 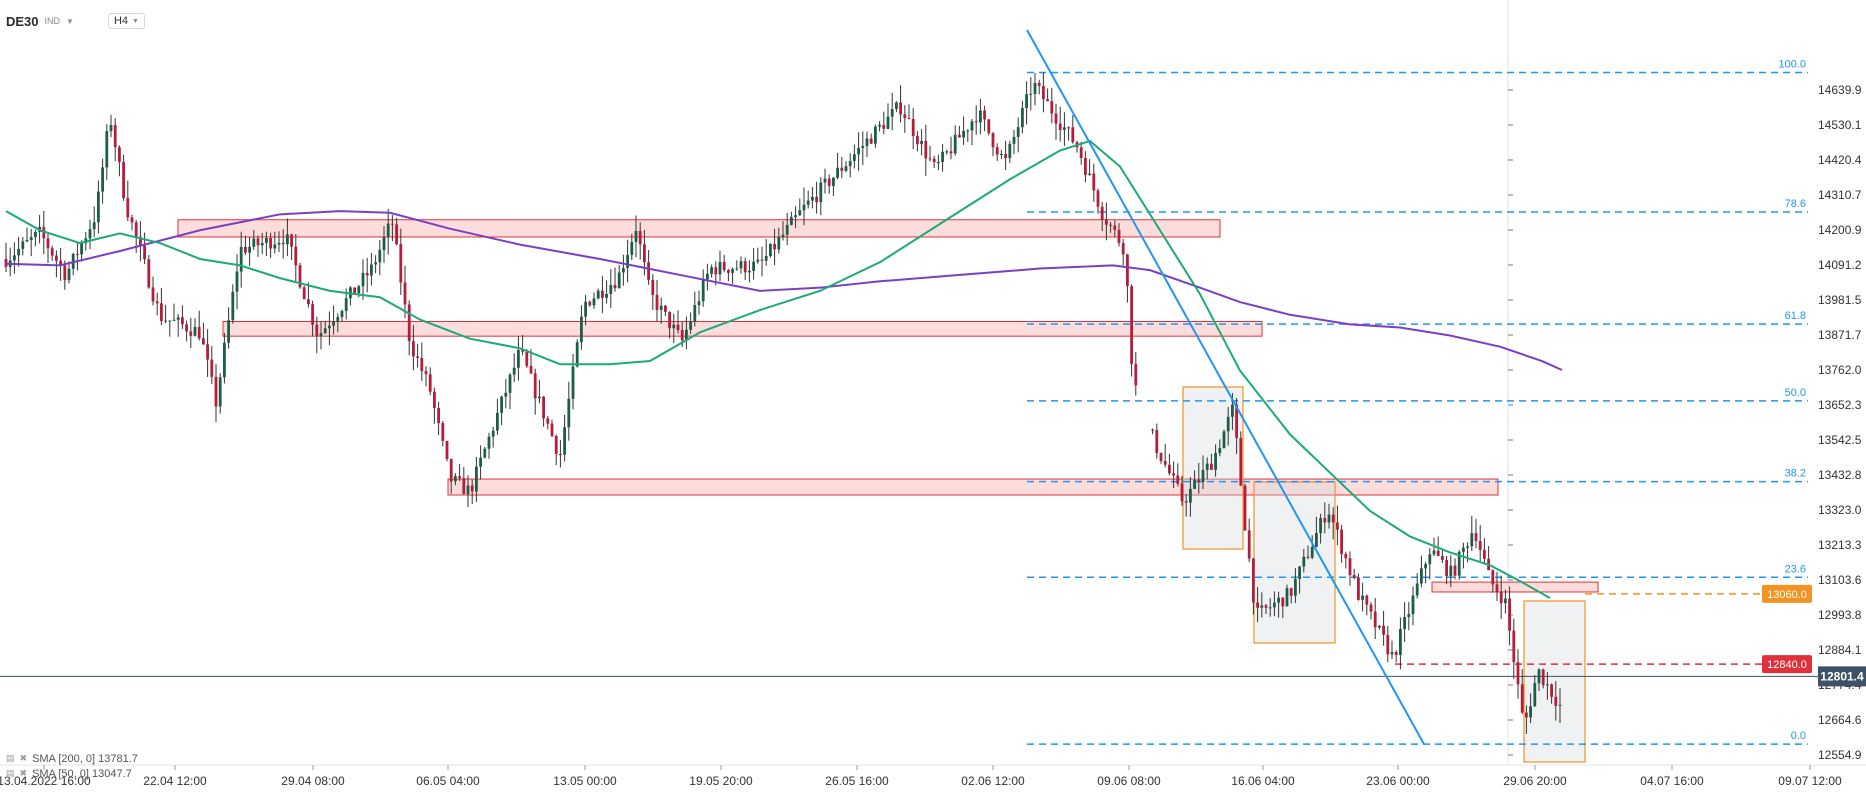 I want to click on y-tick-label: 12884.1, so click(x=1840, y=650).